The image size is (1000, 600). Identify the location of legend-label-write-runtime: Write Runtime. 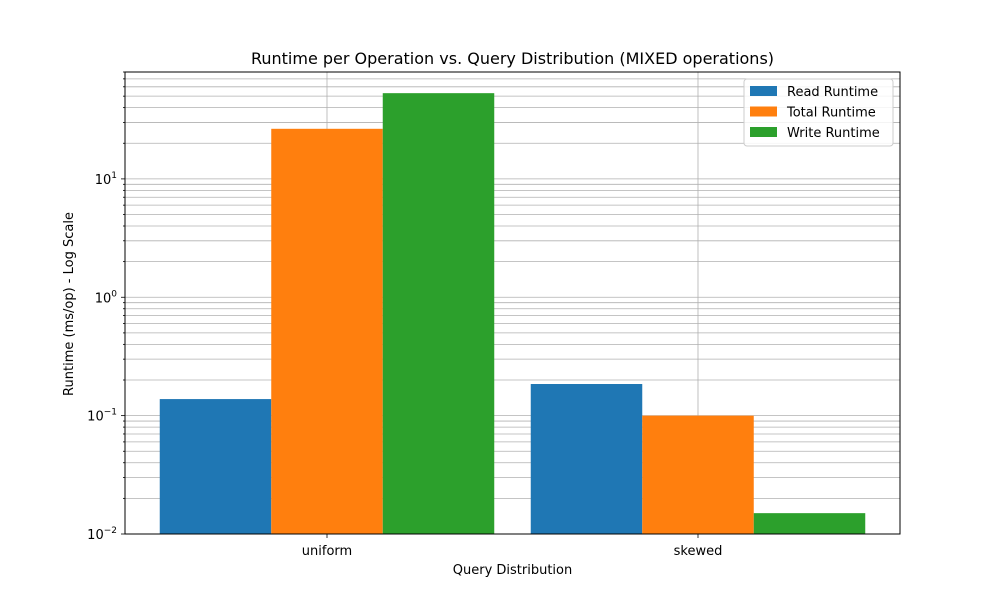
(833, 133).